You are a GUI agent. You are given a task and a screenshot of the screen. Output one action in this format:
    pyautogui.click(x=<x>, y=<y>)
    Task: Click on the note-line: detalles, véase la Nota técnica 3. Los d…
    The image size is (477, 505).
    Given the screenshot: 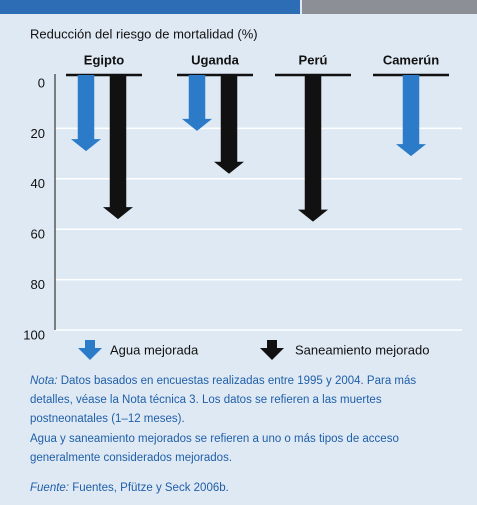 What is the action you would take?
    pyautogui.click(x=206, y=400)
    